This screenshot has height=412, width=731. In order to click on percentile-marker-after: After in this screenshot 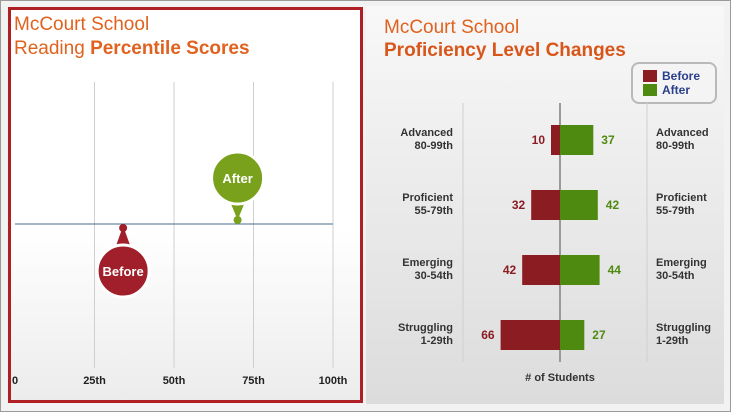, I will do `click(238, 187)`.